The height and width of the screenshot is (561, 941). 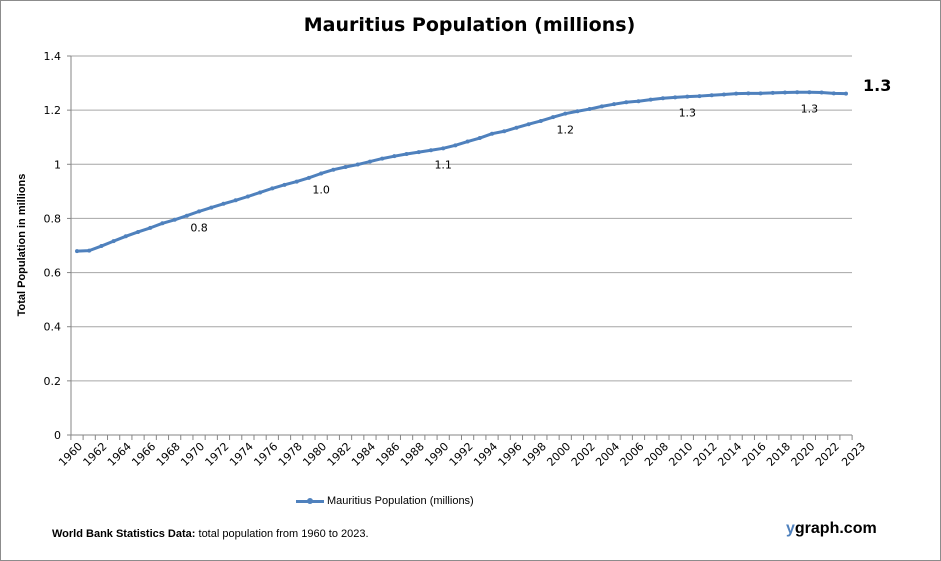 I want to click on x-tick-label: 1974, so click(x=241, y=454).